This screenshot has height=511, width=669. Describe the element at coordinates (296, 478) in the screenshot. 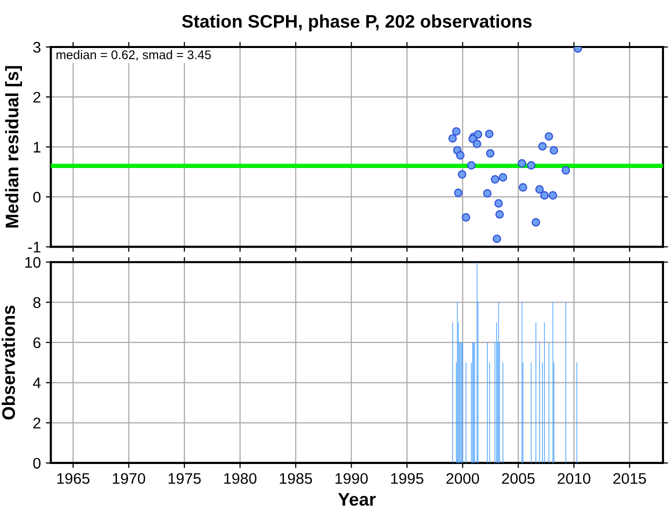

I see `x-tick-label: 1985` at that location.